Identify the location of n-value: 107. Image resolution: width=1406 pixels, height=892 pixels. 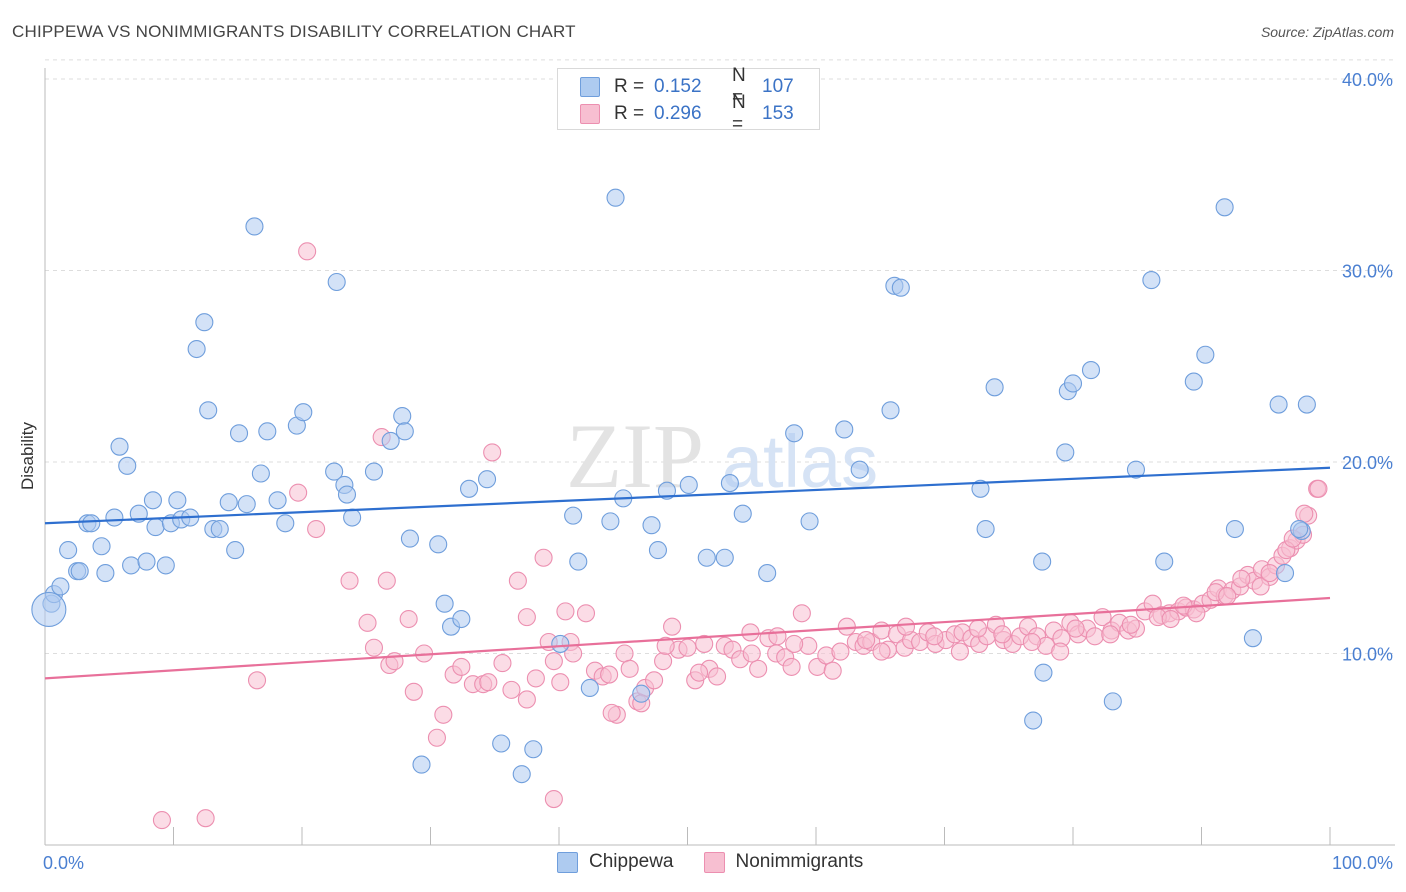
(778, 86).